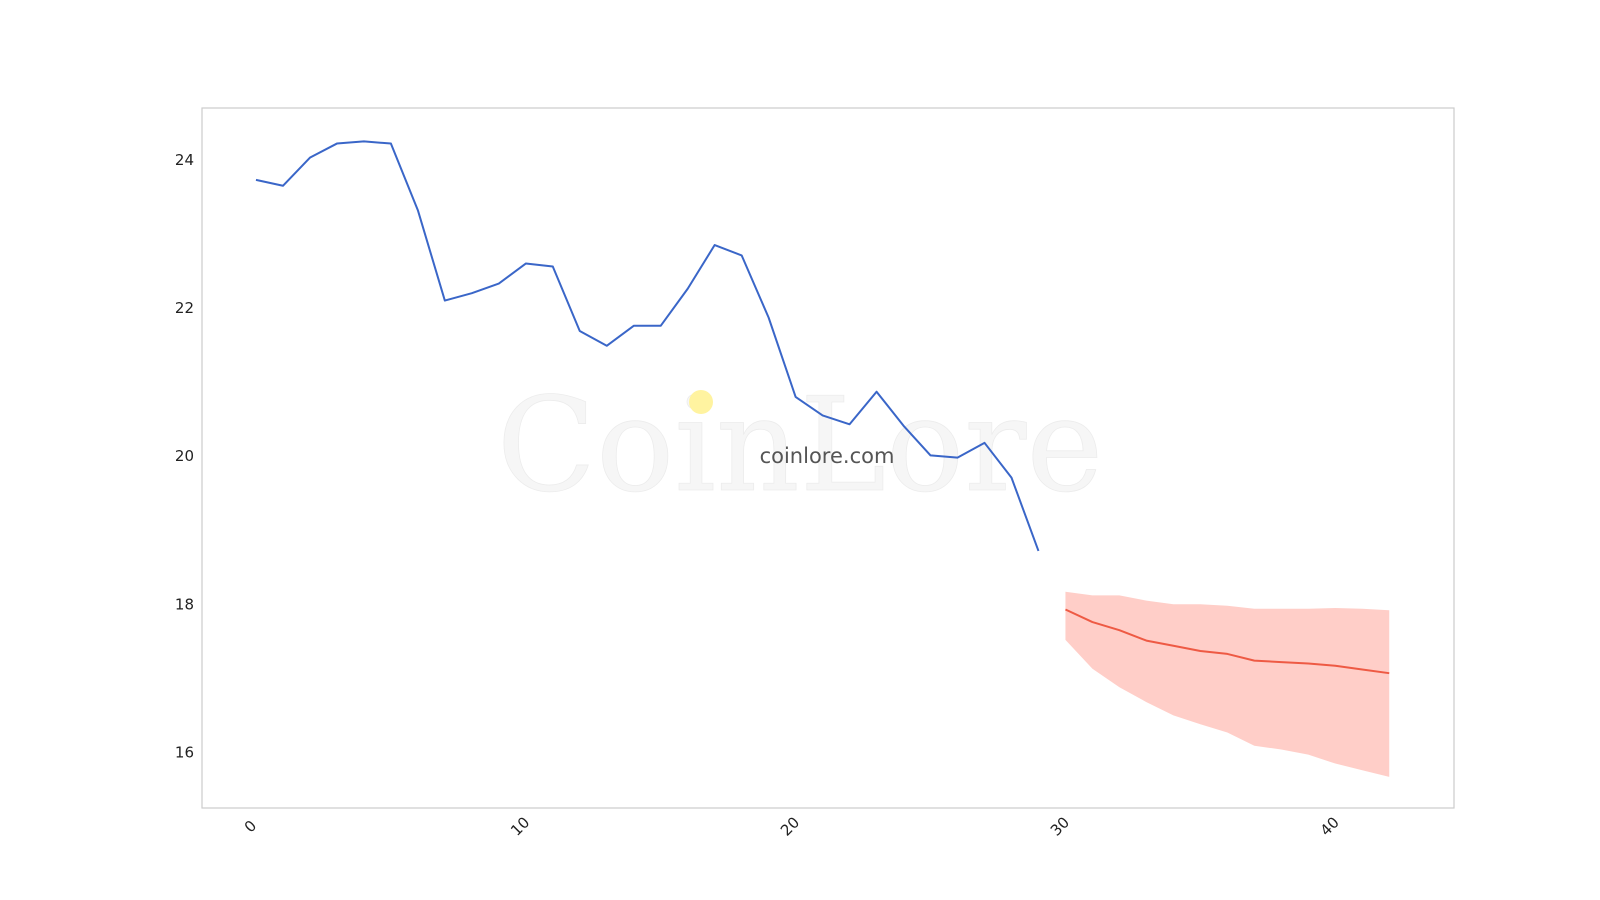 This screenshot has width=1600, height=900. I want to click on y-tick-label: 20, so click(184, 456).